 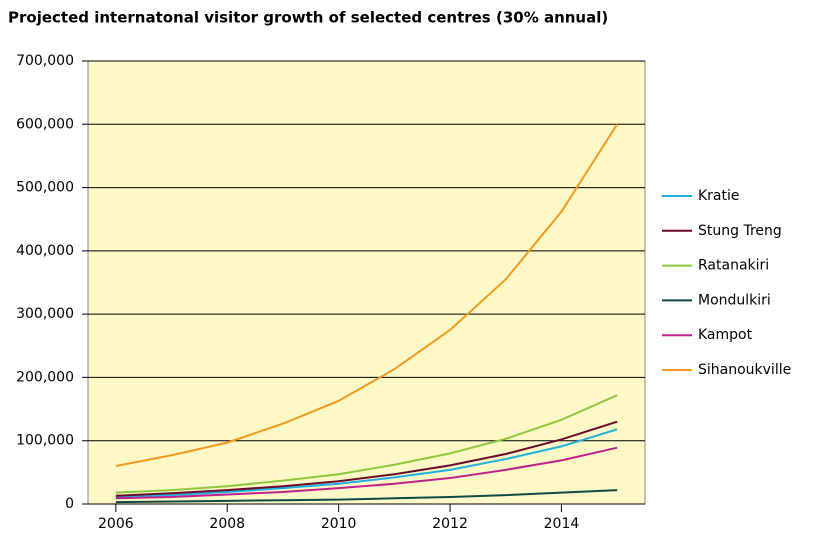 I want to click on y-tick-label: 600,000, so click(x=45, y=124).